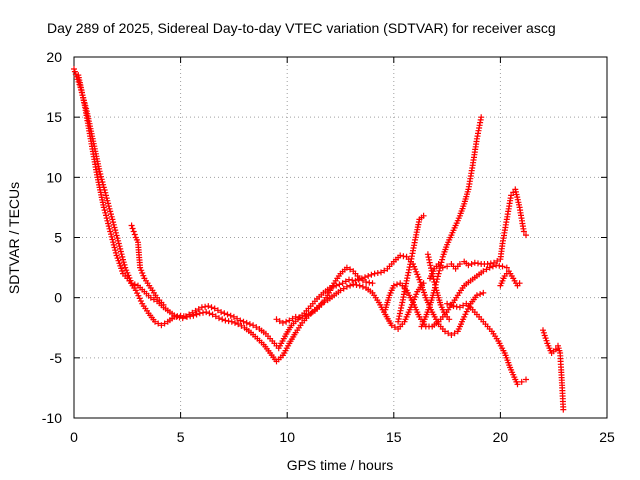 The height and width of the screenshot is (480, 640). Describe the element at coordinates (342, 437) in the screenshot. I see `x-tick-labels: 0 5 10 15 20 25` at that location.